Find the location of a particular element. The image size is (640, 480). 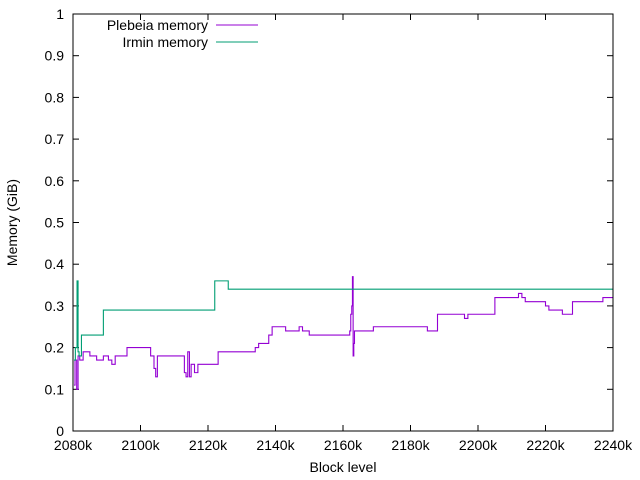

y-tick-label: 0.9 is located at coordinates (55, 56).